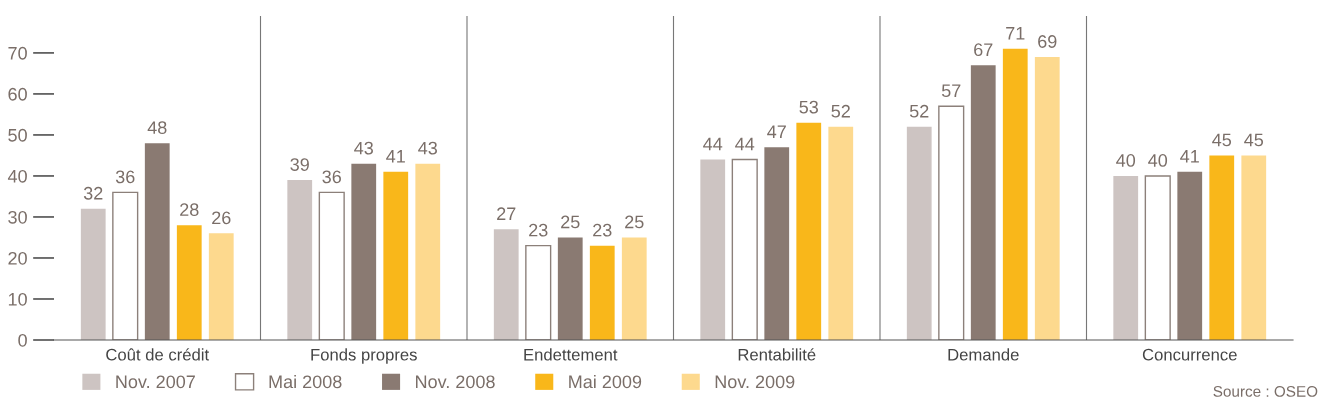  What do you see at coordinates (17, 135) in the screenshot?
I see `y-tick-label: 50` at bounding box center [17, 135].